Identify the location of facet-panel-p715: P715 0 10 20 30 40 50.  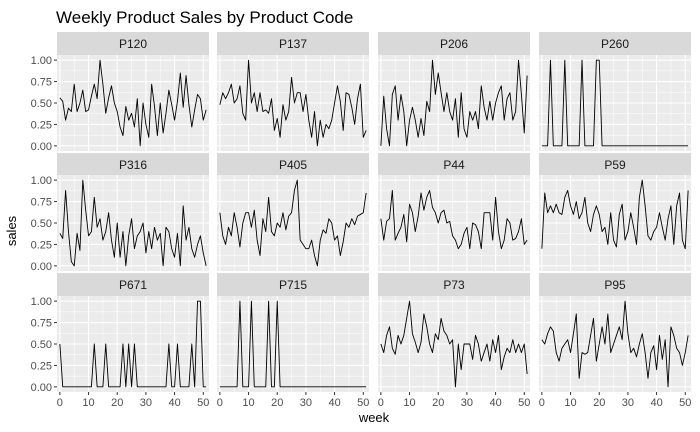
(293, 341).